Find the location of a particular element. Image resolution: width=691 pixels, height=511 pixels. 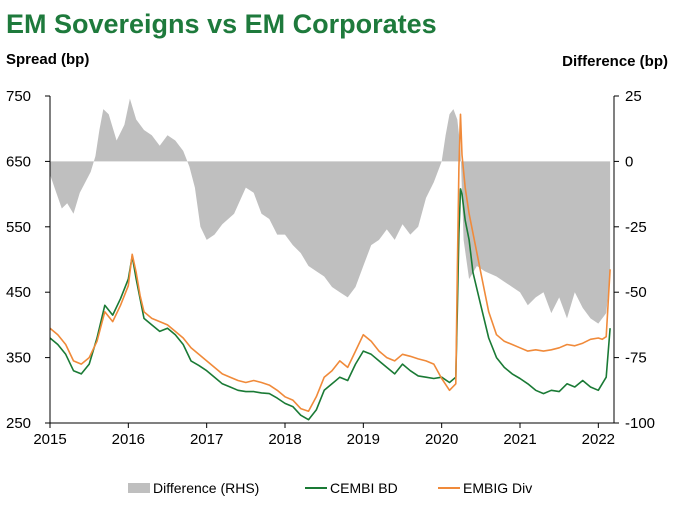

legend: Difference (RHS) CEMBI BD EMBIG Div is located at coordinates (330, 488).